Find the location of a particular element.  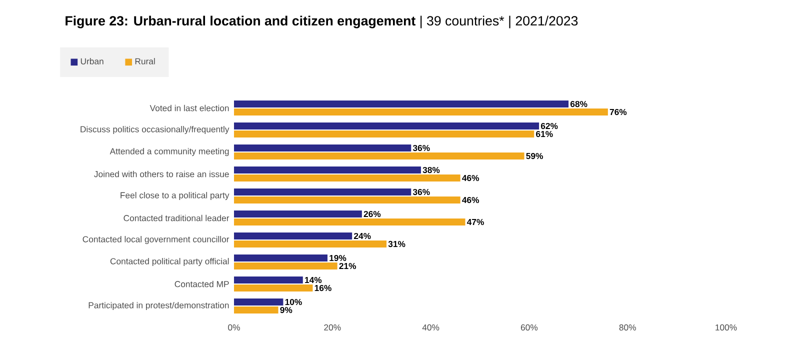

data-label: 47% is located at coordinates (475, 222).